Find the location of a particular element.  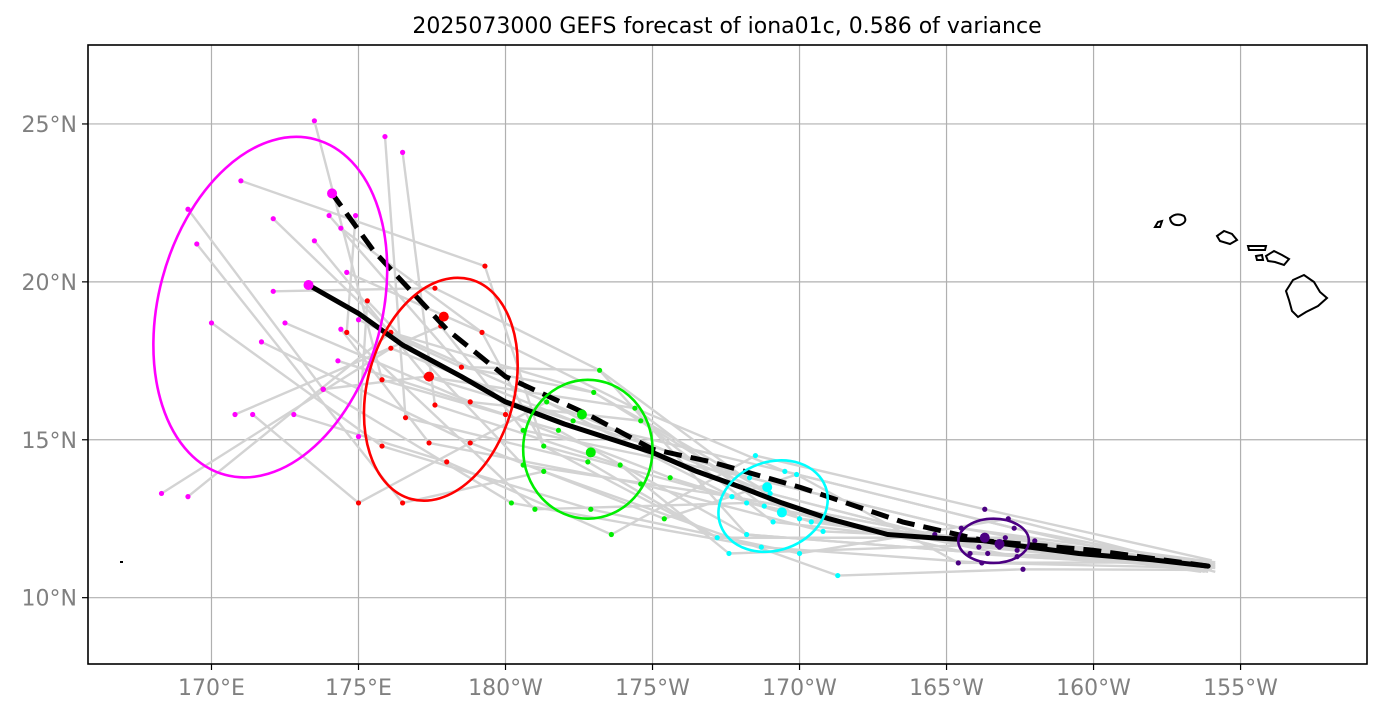

x-tick-label: 155°W is located at coordinates (1240, 688).